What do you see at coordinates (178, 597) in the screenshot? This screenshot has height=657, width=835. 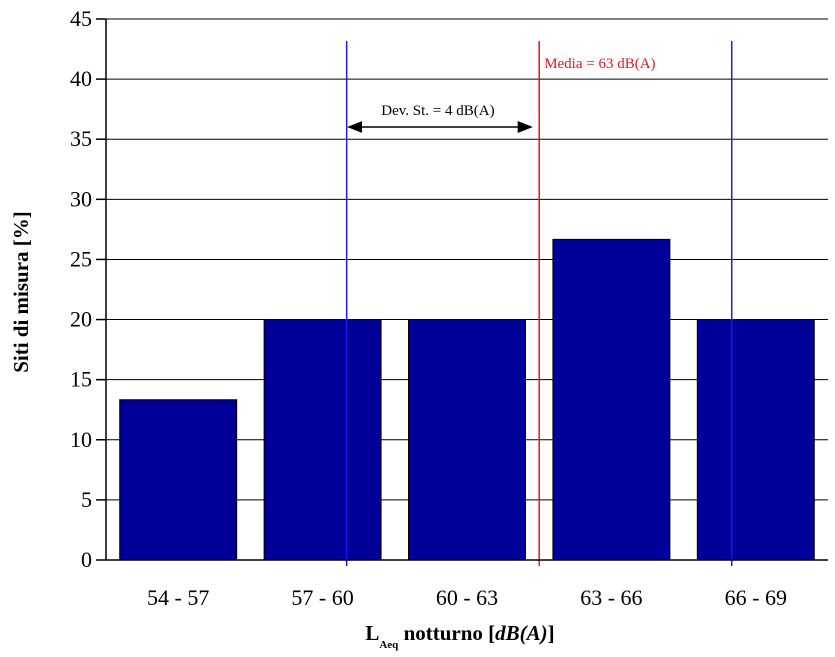 I see `x-tick-label: 54 - 57` at bounding box center [178, 597].